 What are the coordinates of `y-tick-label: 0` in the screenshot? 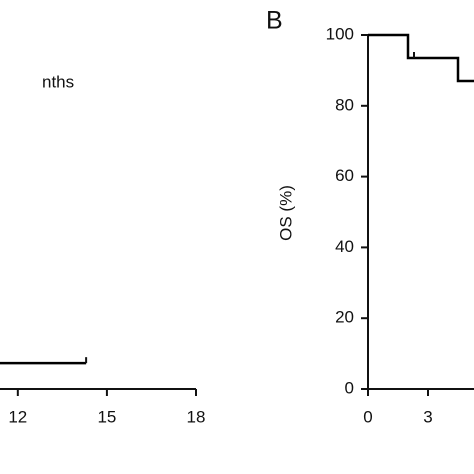 It's located at (349, 387).